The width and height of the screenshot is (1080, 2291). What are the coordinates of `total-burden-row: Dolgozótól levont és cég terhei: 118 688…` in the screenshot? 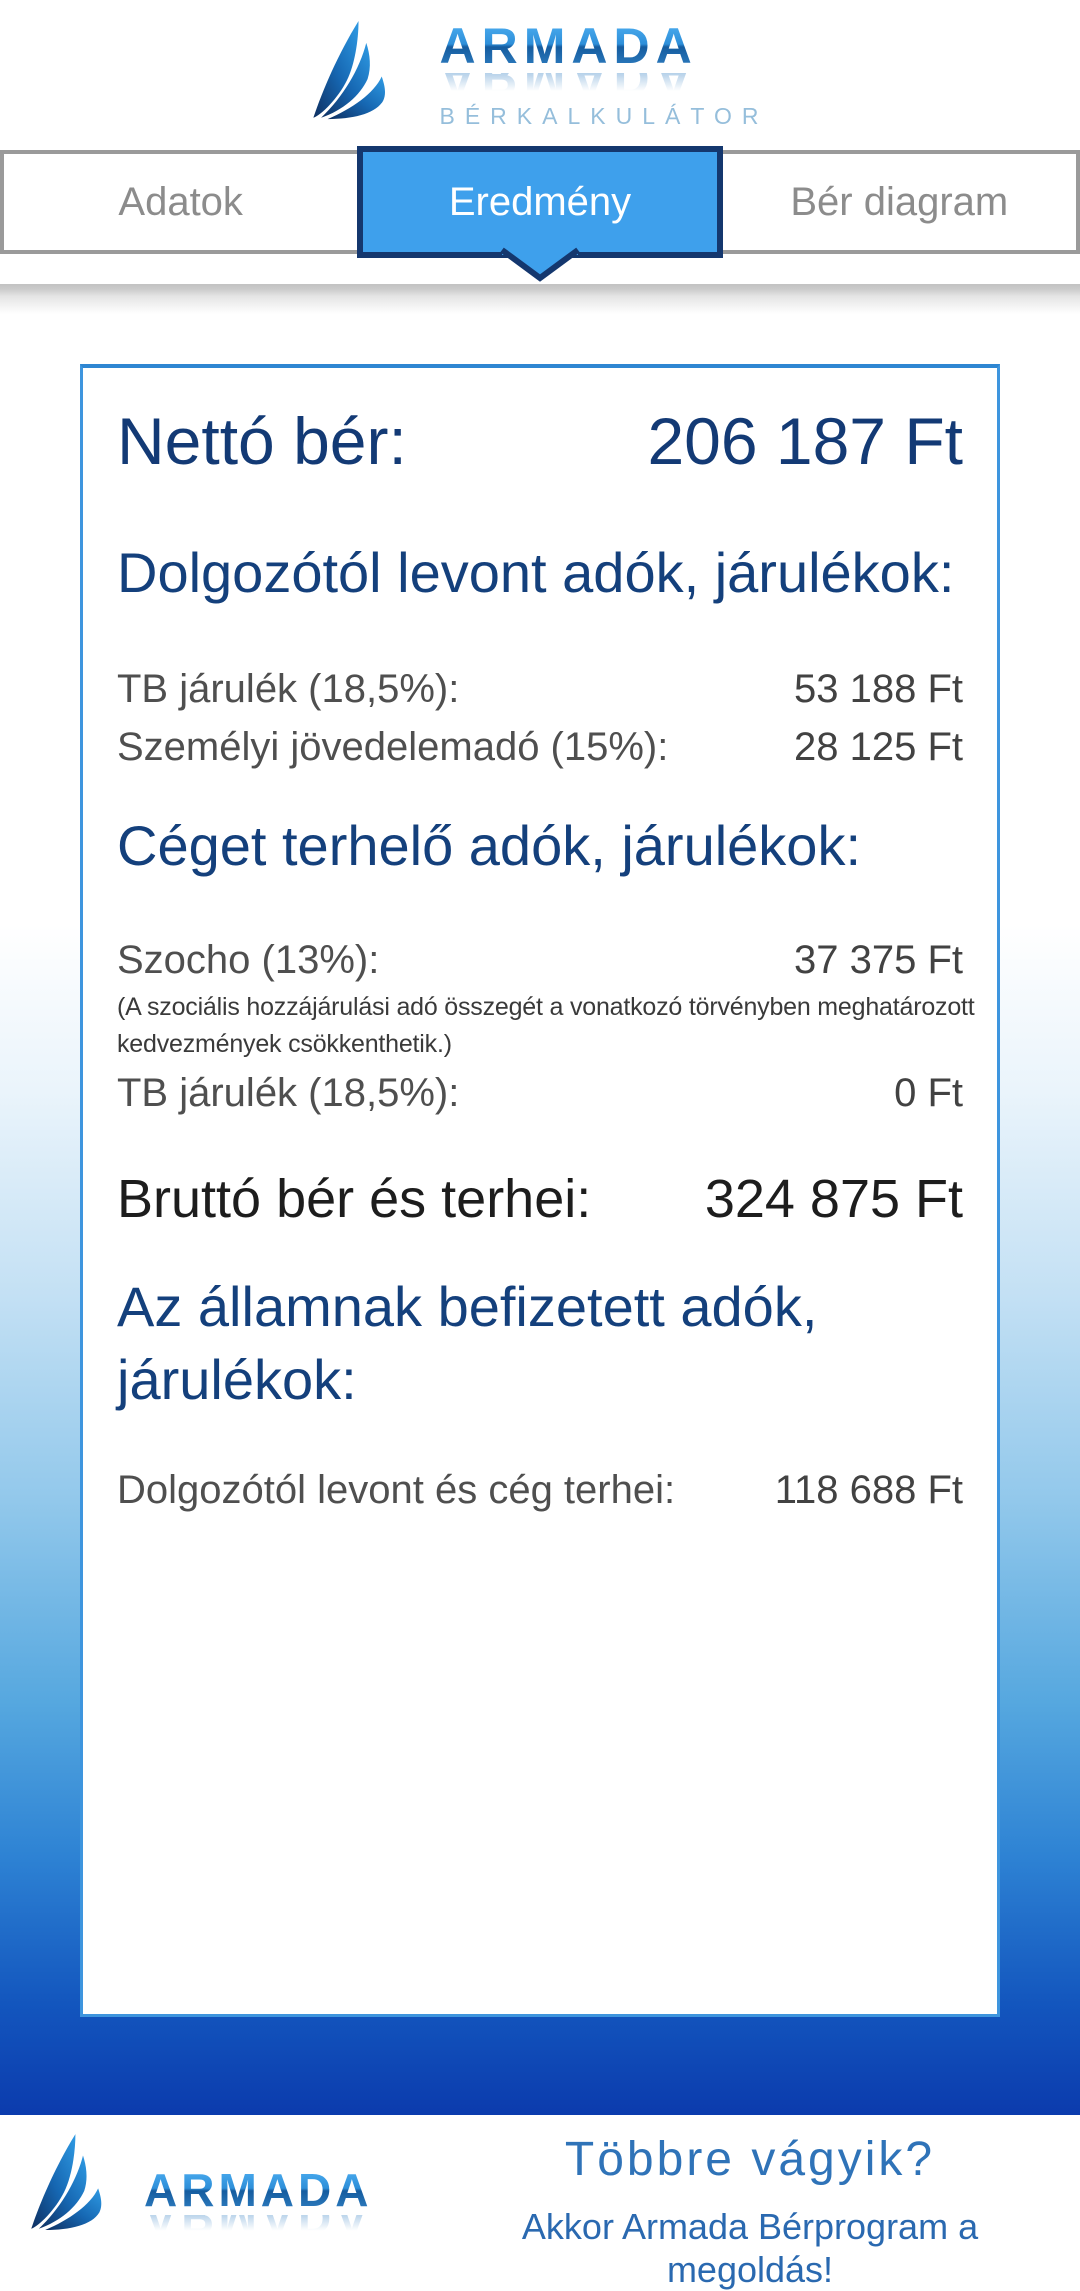 It's located at (540, 1490).